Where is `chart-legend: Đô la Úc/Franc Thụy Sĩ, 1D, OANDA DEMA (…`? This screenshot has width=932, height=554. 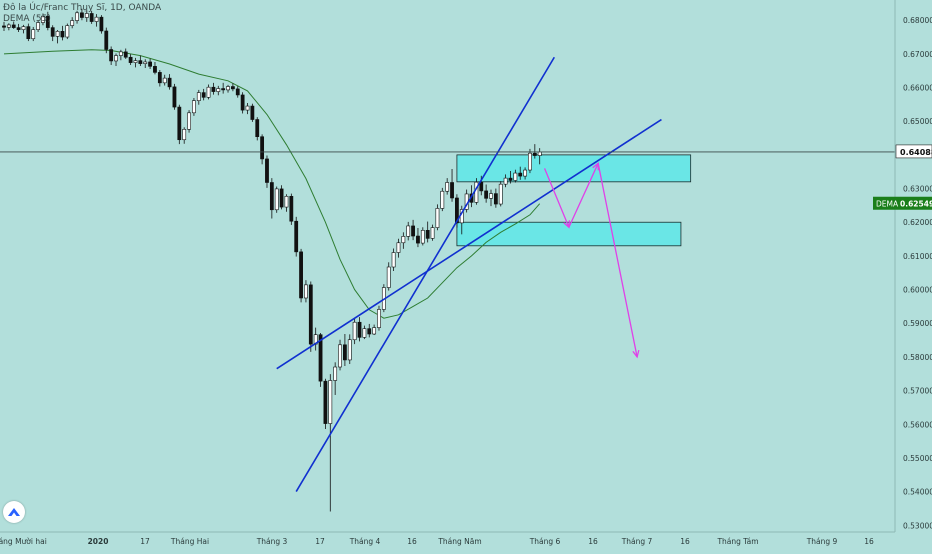 chart-legend: Đô la Úc/Franc Thụy Sĩ, 1D, OANDA DEMA (… is located at coordinates (82, 14).